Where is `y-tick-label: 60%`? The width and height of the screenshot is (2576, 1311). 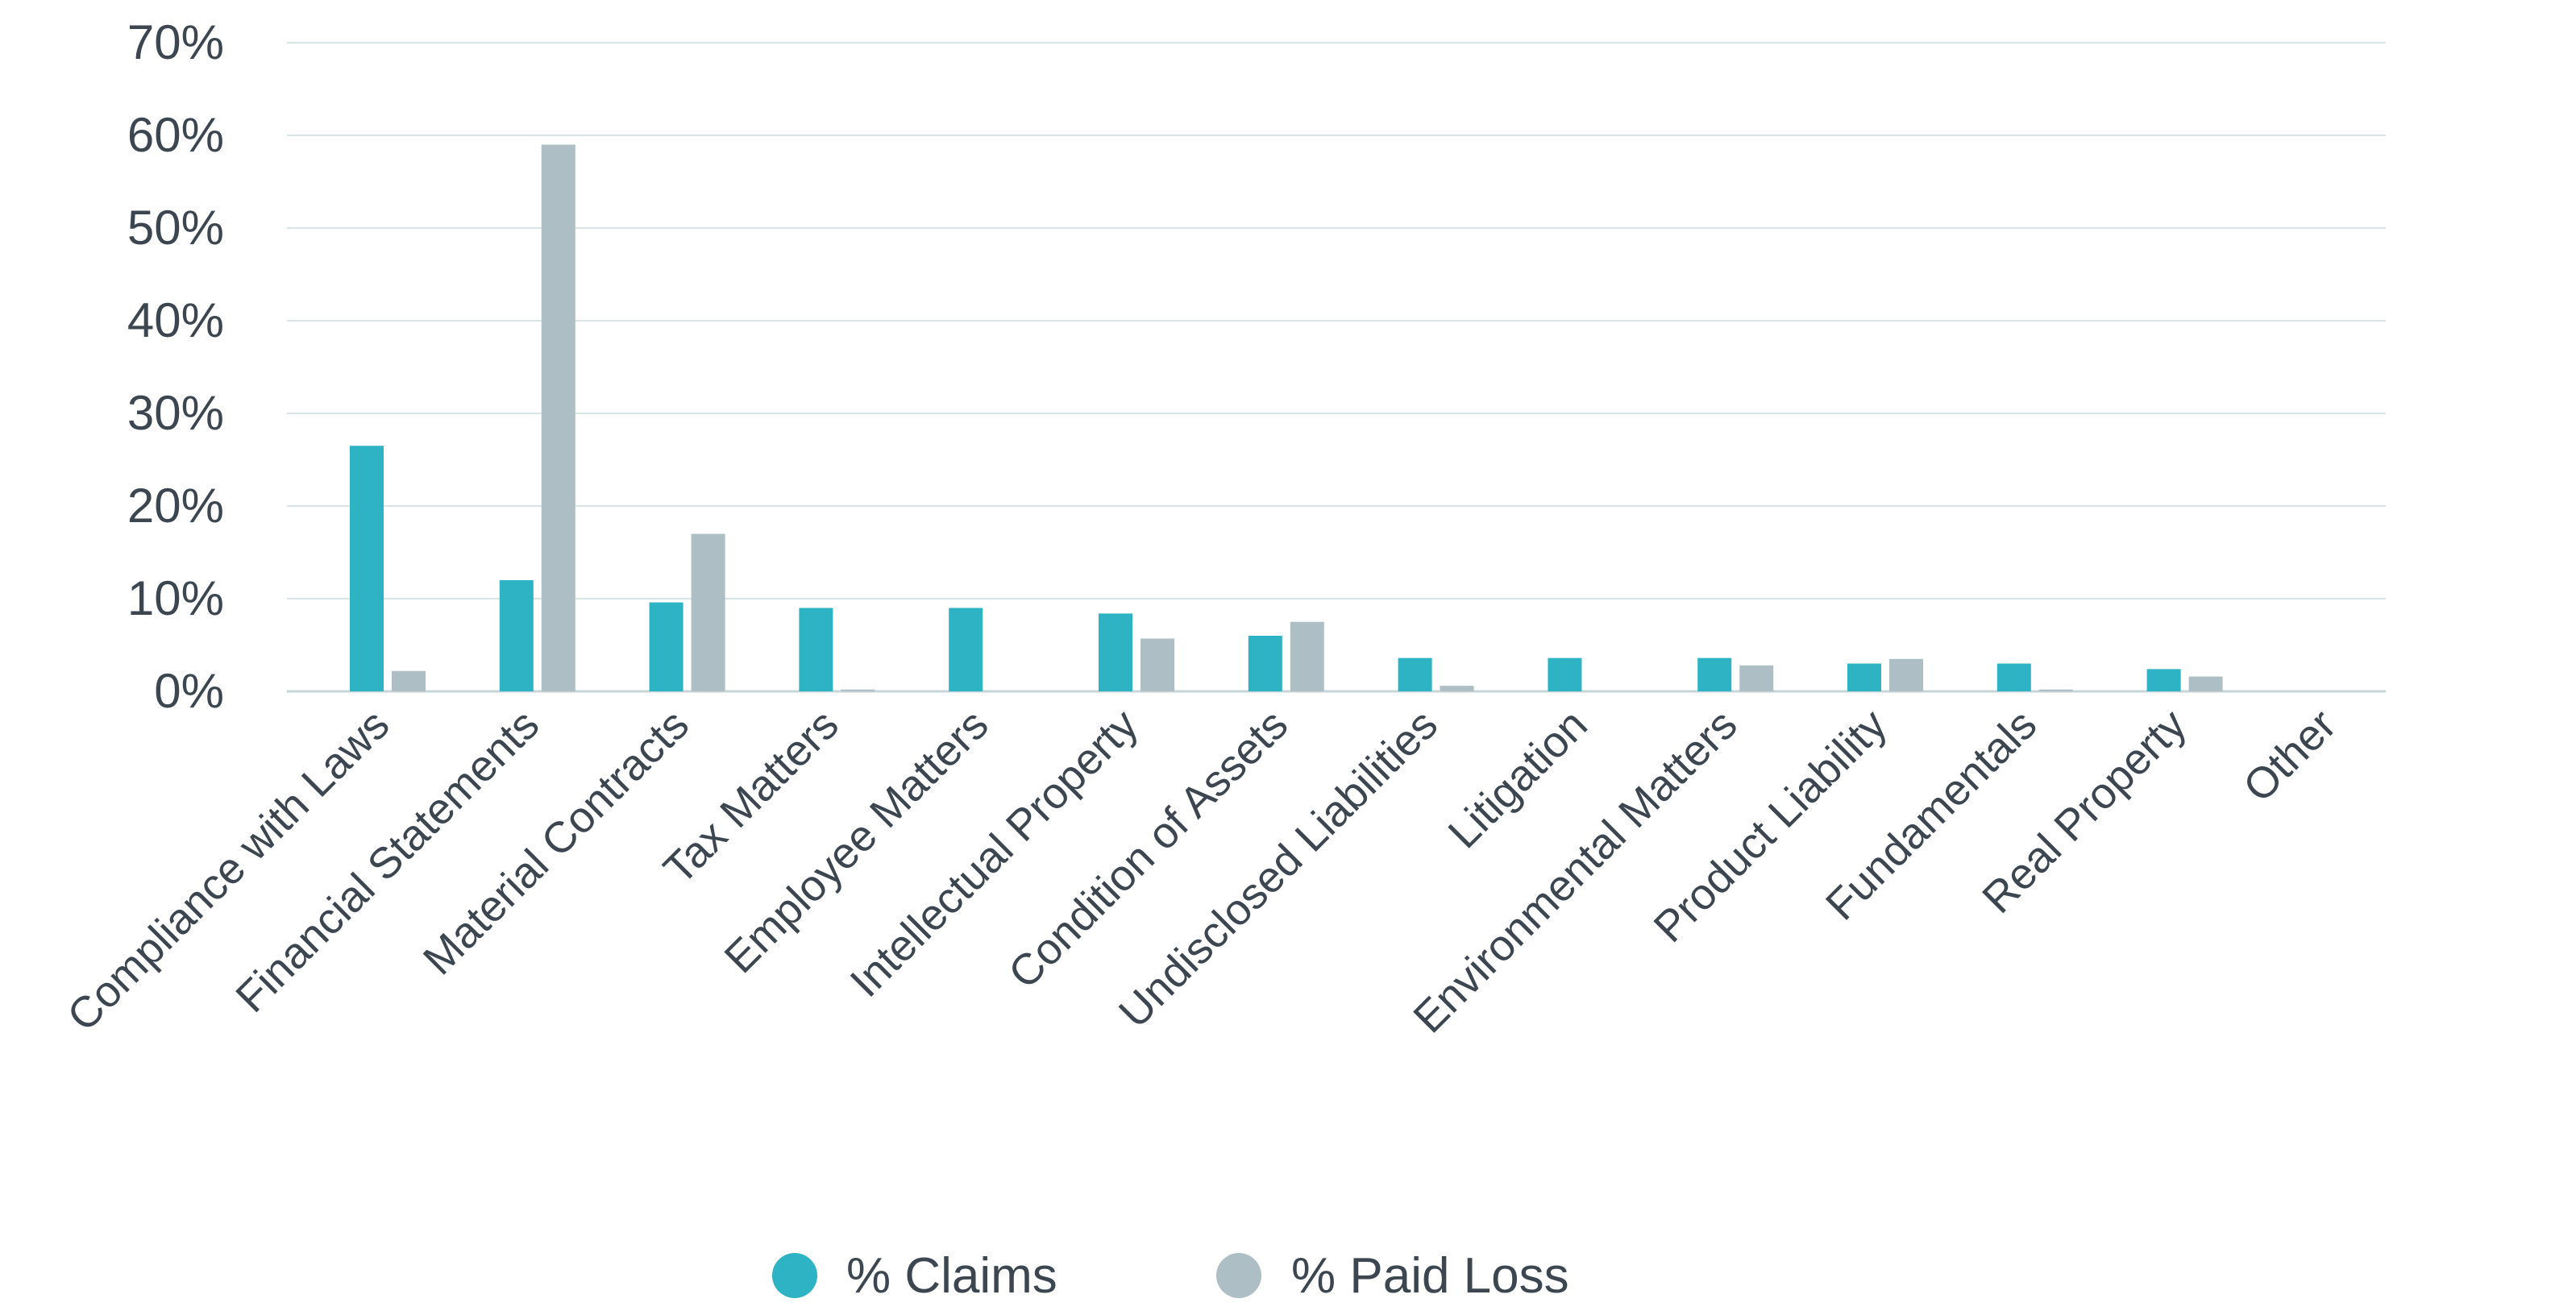
y-tick-label: 60% is located at coordinates (175, 135).